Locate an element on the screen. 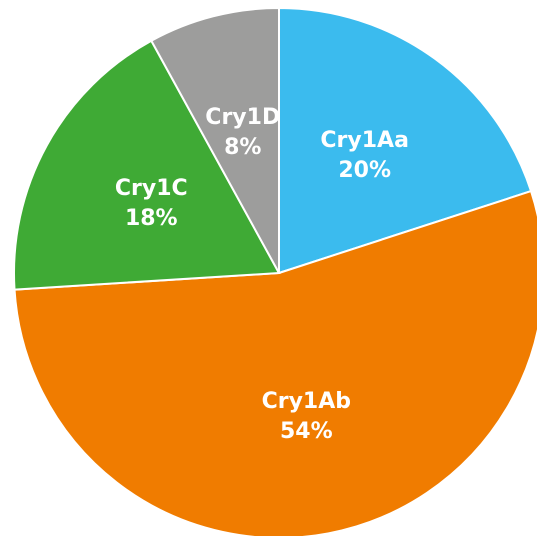 The image size is (537, 536). slice-label: Cry1C is located at coordinates (151, 188).